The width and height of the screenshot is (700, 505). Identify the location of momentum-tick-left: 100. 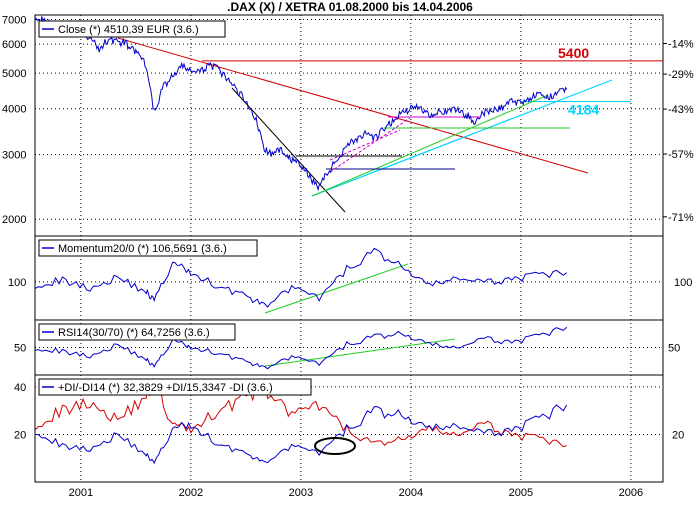
(17, 283).